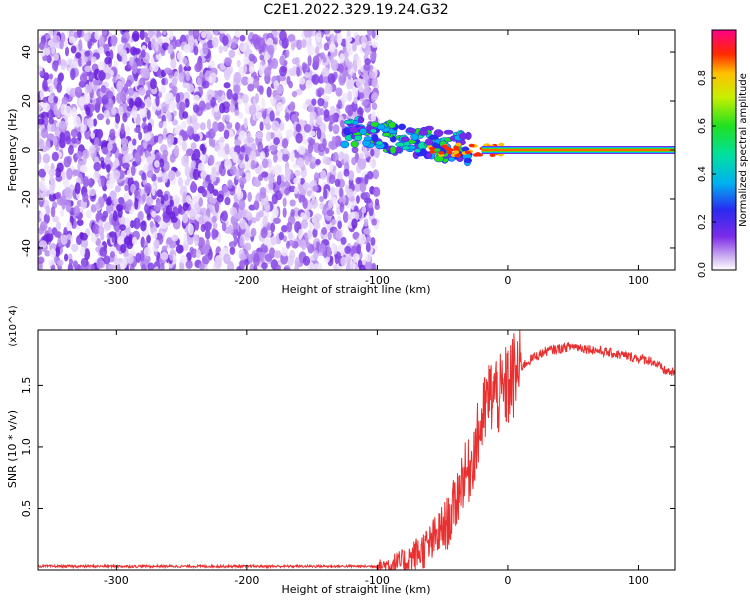 The height and width of the screenshot is (600, 750). Describe the element at coordinates (638, 280) in the screenshot. I see `x-tick-label: 100` at that location.